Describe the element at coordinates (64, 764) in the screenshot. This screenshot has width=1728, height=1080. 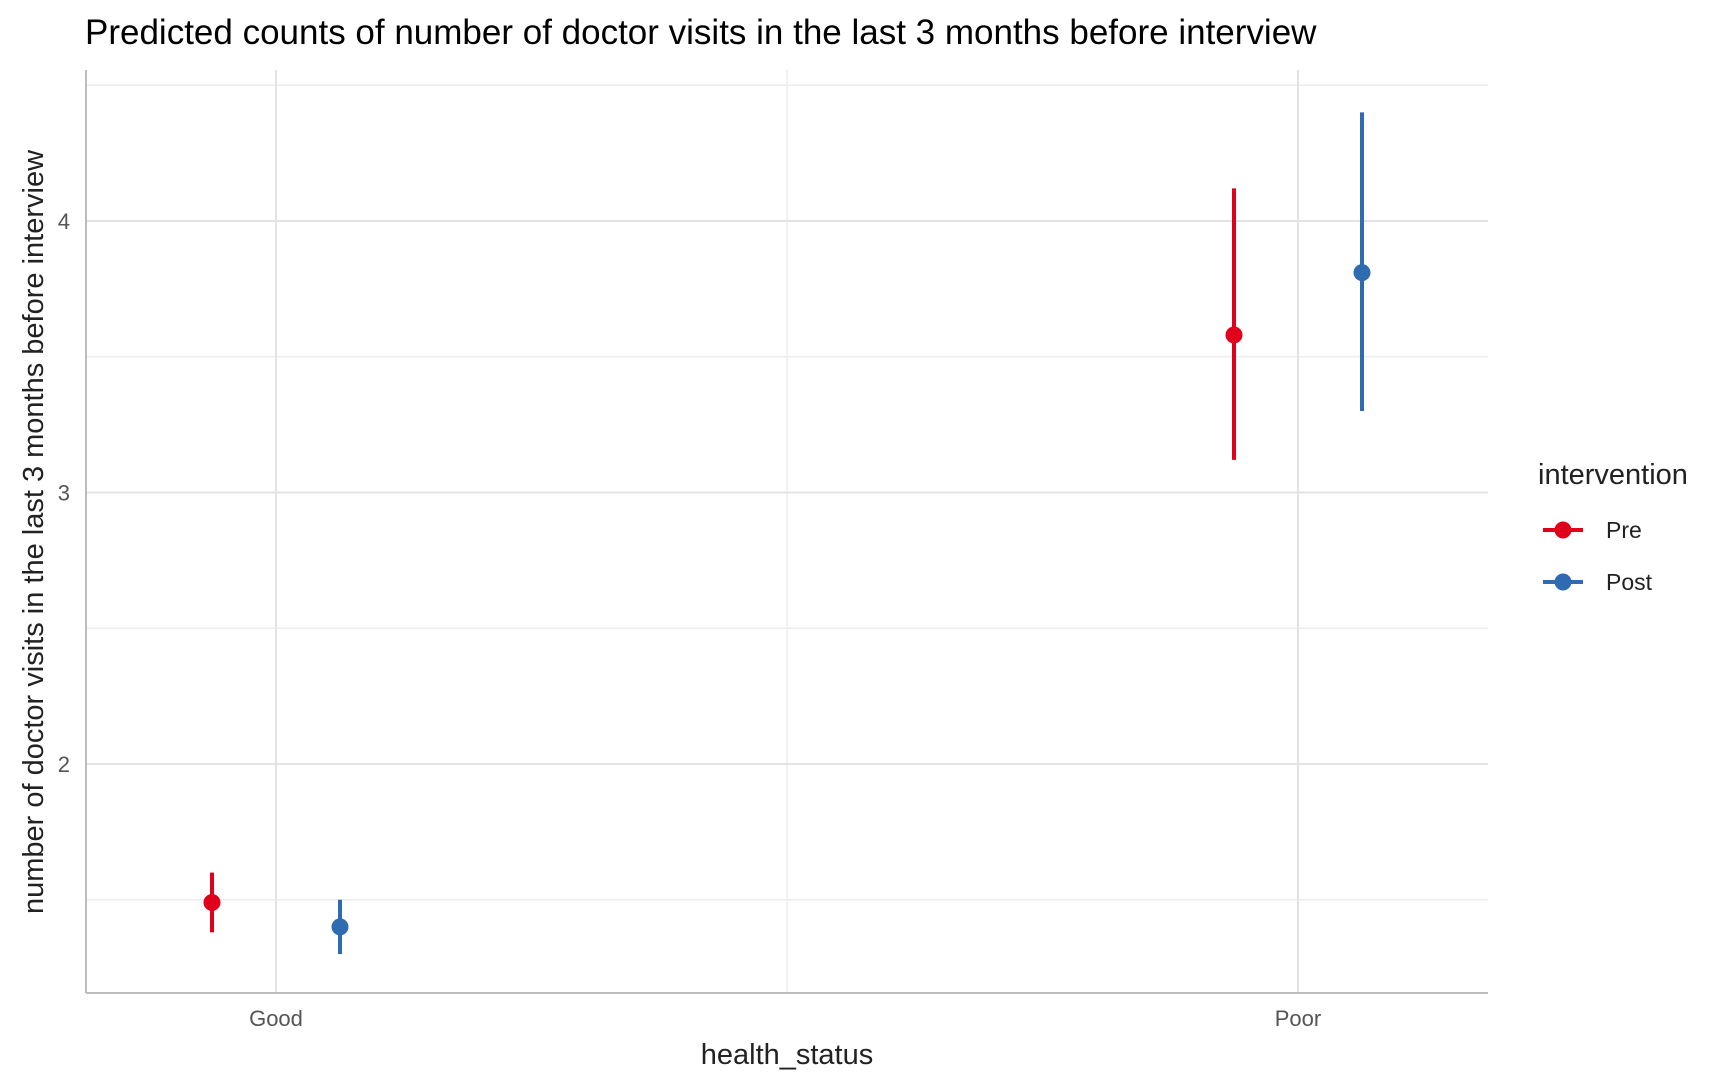
I see `y-tick-label: 2` at that location.